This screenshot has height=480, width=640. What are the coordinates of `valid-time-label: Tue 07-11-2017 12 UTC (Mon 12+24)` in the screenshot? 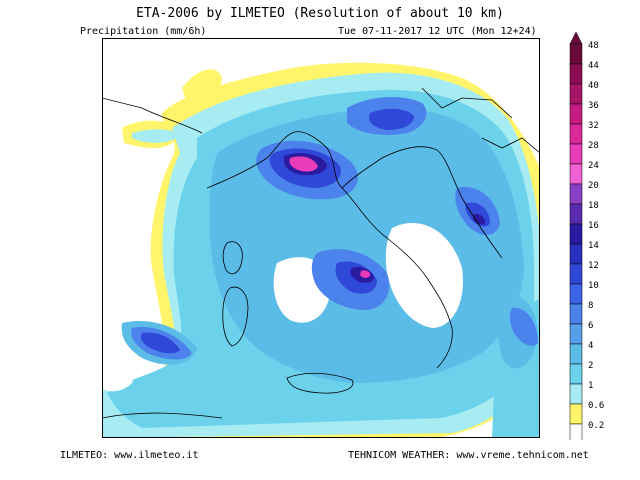 It's located at (437, 31).